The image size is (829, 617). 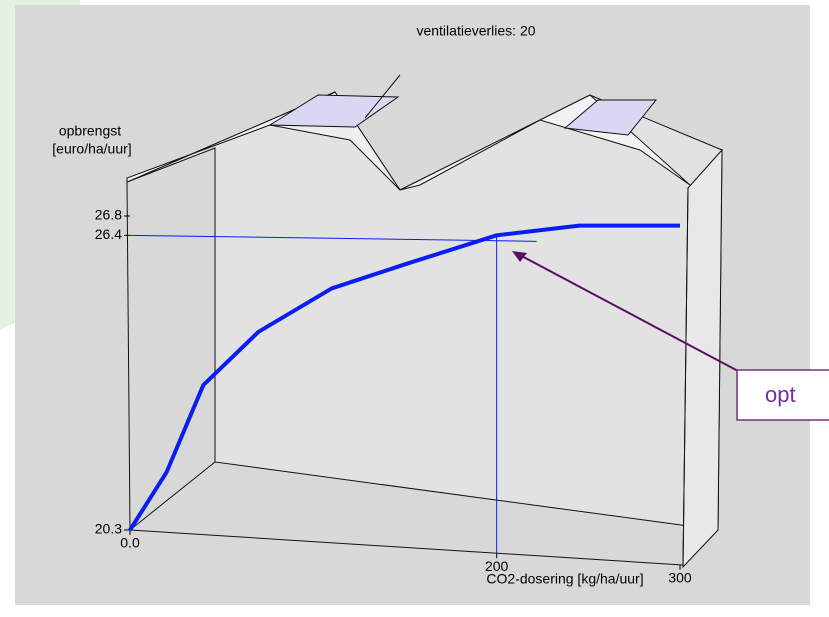 What do you see at coordinates (564, 579) in the screenshot?
I see `x-label: CO2-dosering [kg/ha/uur]` at bounding box center [564, 579].